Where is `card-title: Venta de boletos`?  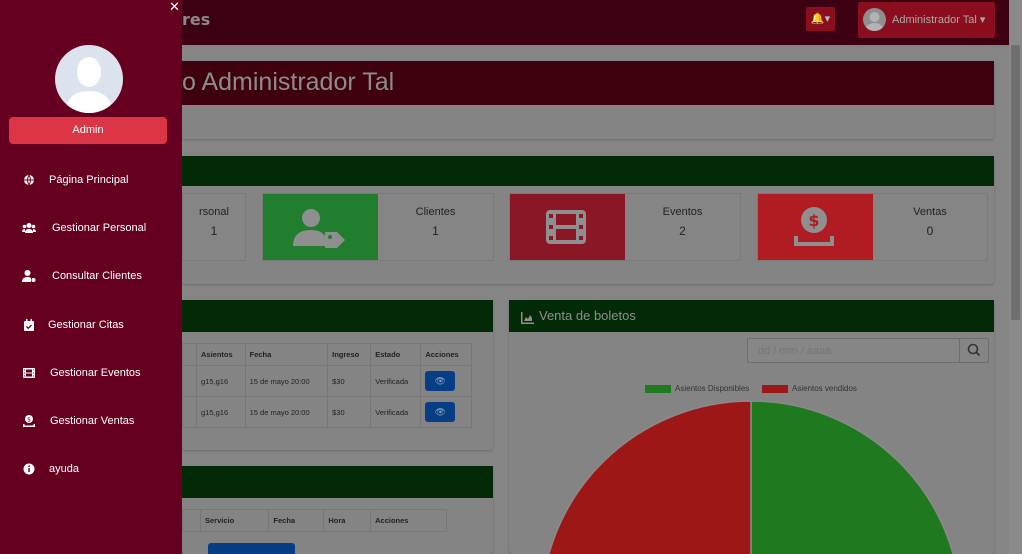
card-title: Venta de boletos is located at coordinates (587, 315).